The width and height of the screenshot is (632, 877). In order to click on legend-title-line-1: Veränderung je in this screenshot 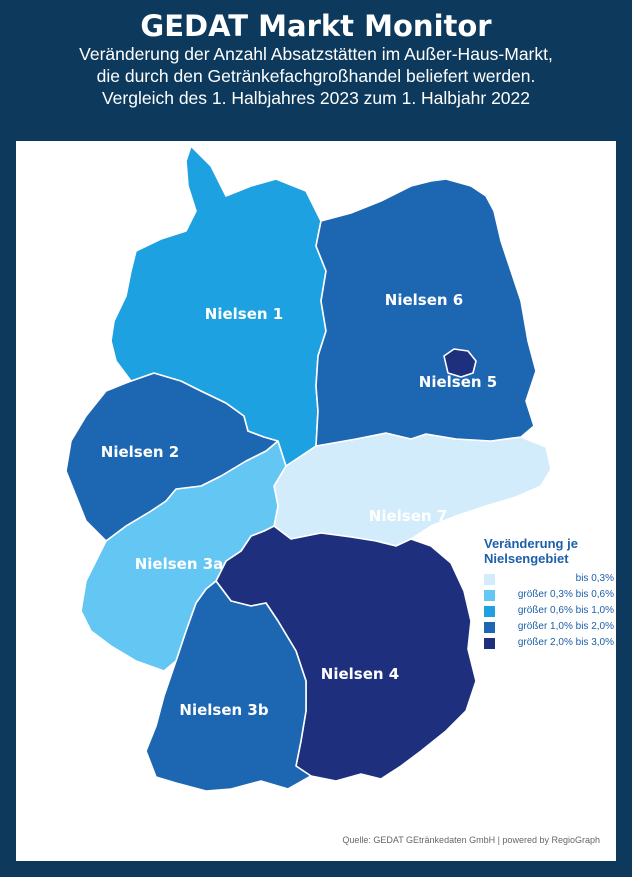, I will do `click(531, 543)`.